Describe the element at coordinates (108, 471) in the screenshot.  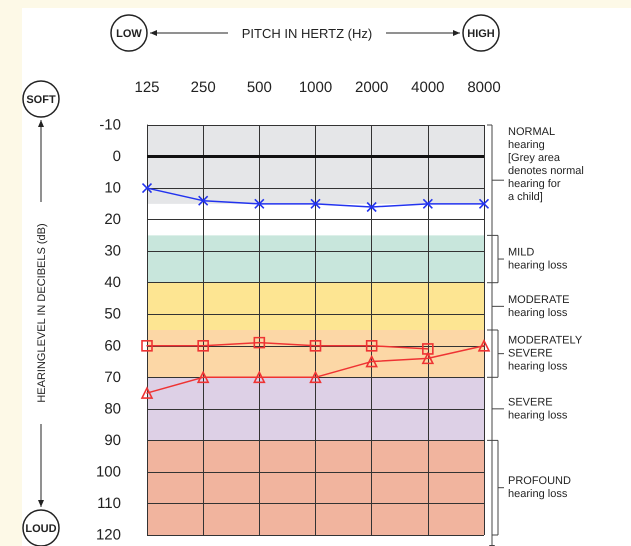
I see `y-tick-label: 100` at that location.